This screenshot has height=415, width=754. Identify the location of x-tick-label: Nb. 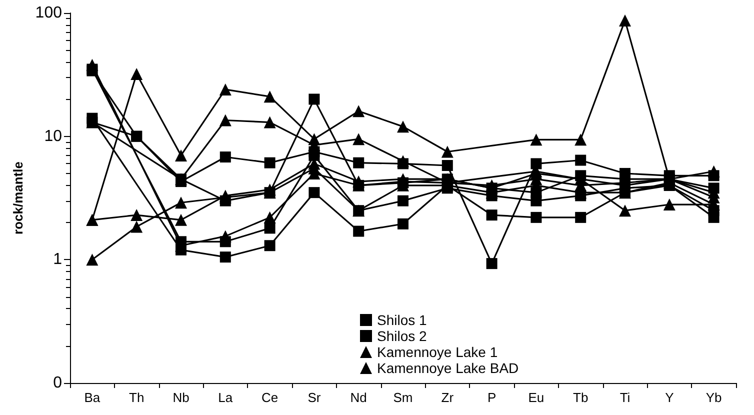
(181, 397).